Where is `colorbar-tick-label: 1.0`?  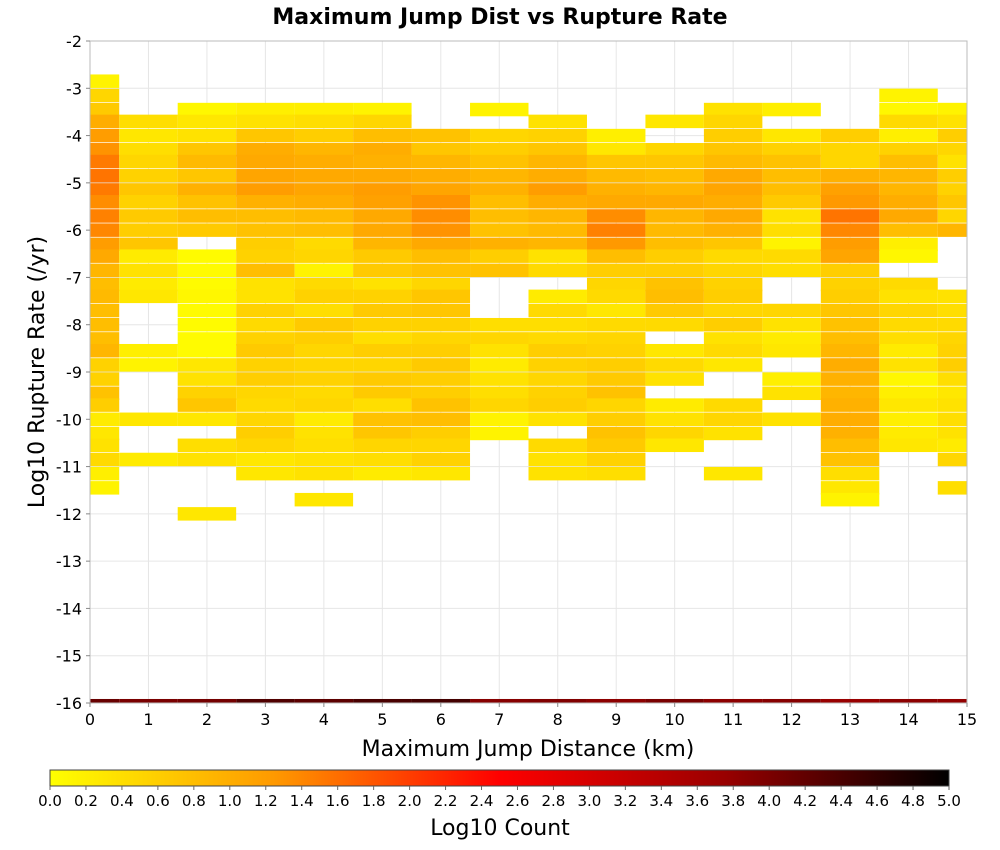 colorbar-tick-label: 1.0 is located at coordinates (230, 801).